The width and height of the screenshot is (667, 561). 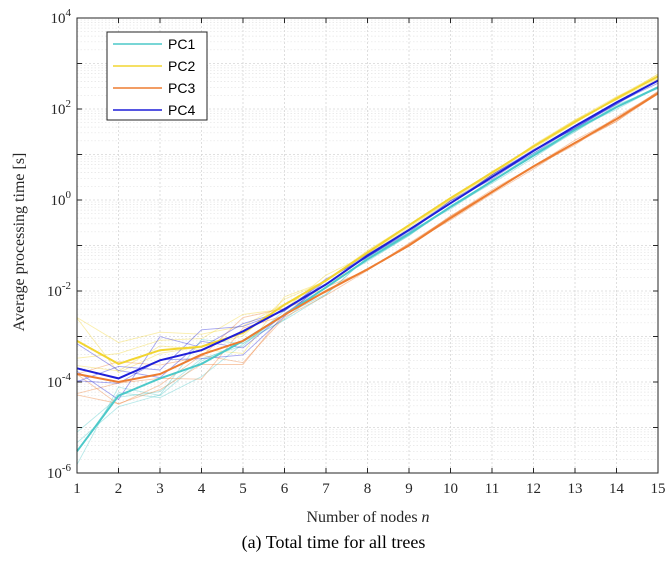 What do you see at coordinates (160, 489) in the screenshot?
I see `x-tick-label: 3` at bounding box center [160, 489].